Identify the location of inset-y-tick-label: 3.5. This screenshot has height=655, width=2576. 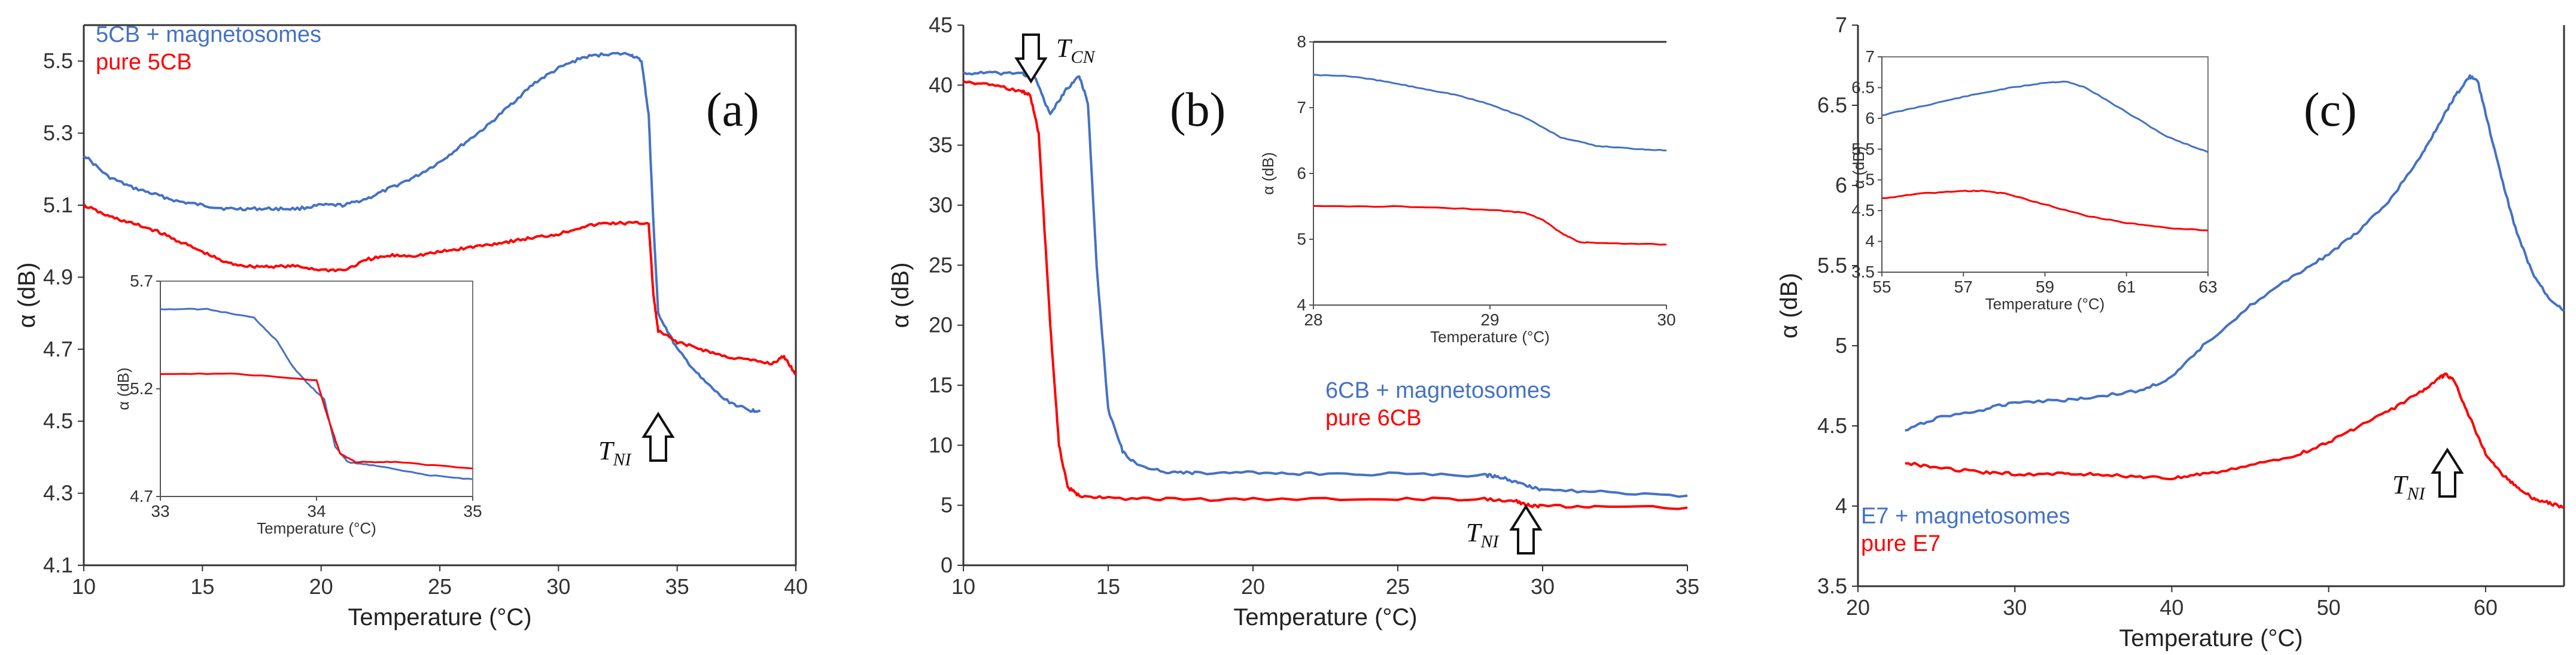
(1863, 272).